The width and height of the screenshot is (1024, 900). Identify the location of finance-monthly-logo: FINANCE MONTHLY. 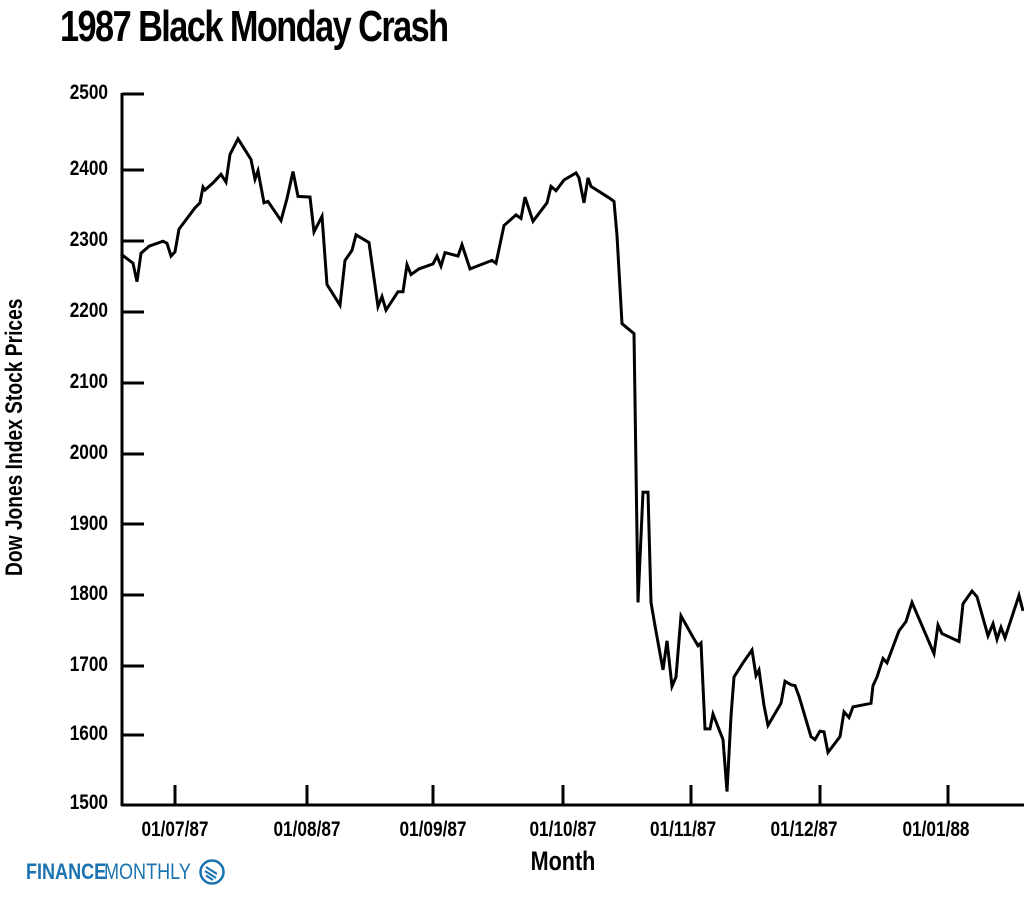
(126, 872).